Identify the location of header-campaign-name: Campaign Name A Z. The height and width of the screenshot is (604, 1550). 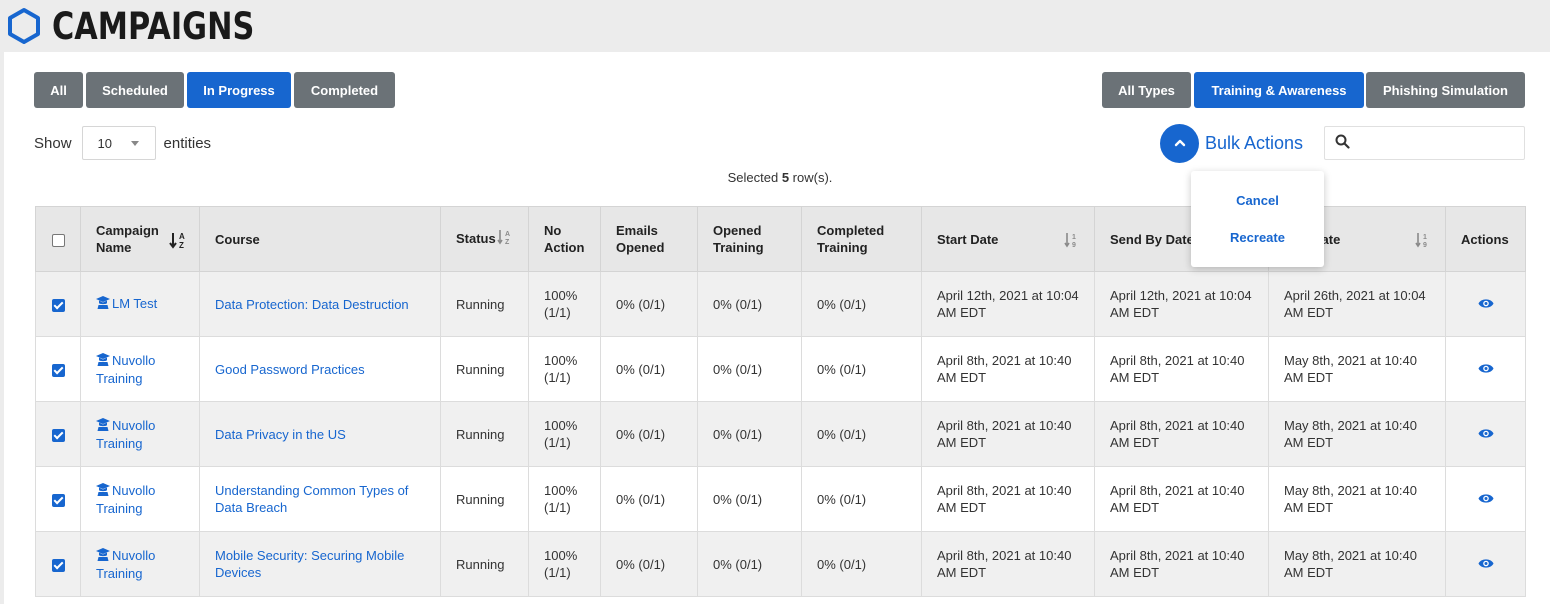
(140, 239).